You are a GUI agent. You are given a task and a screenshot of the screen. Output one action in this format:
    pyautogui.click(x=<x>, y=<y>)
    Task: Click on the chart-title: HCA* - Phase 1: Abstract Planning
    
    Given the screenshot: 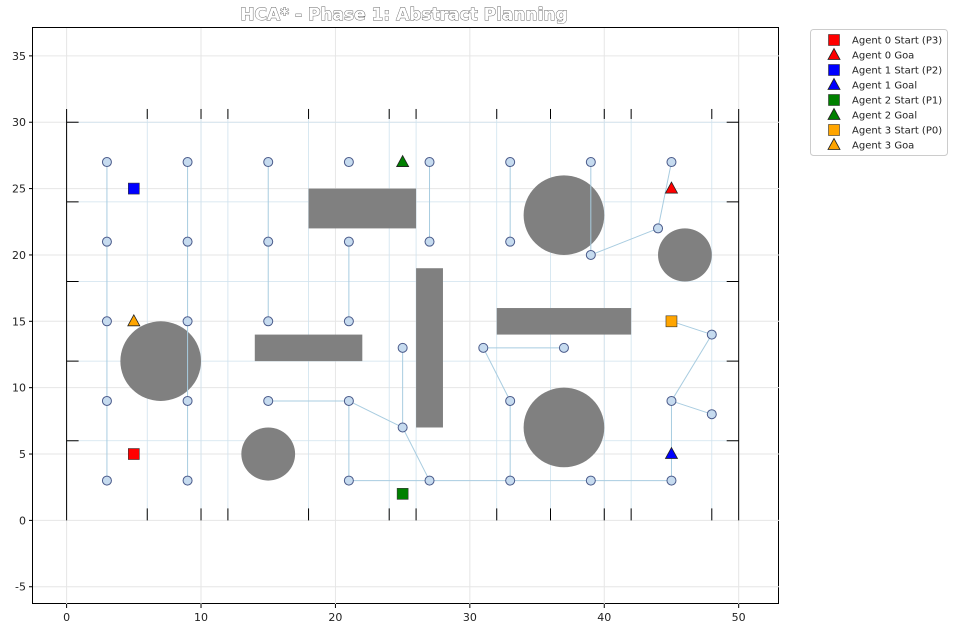 What is the action you would take?
    pyautogui.click(x=403, y=15)
    